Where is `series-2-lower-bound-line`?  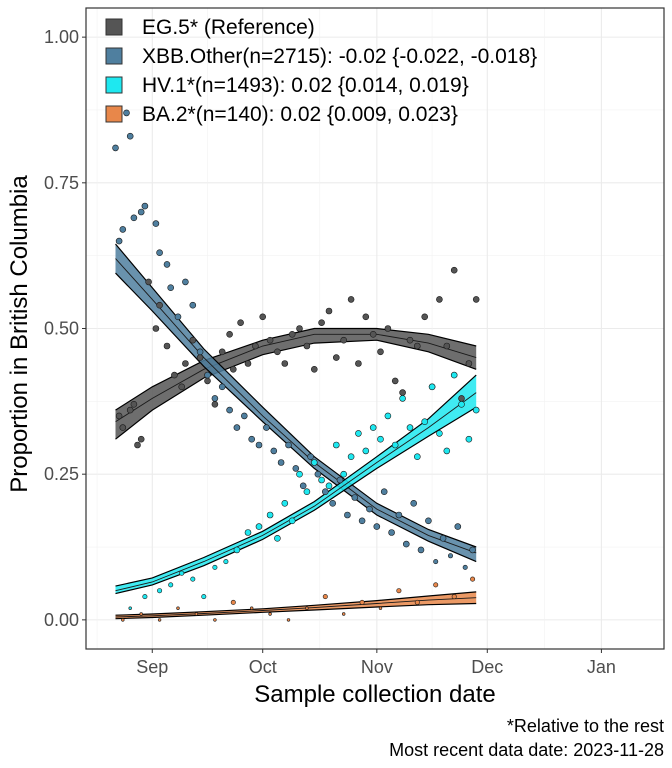 series-2-lower-bound-line is located at coordinates (296, 500).